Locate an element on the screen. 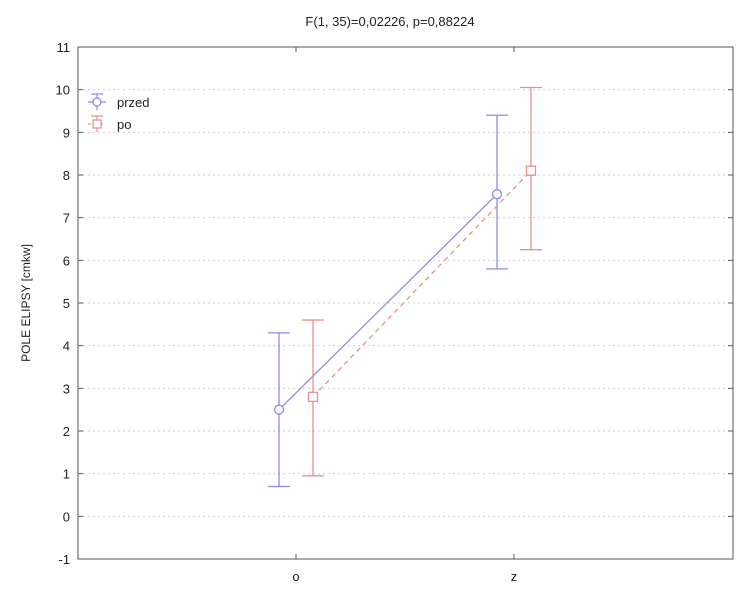  x-tick-label: o is located at coordinates (295, 576).